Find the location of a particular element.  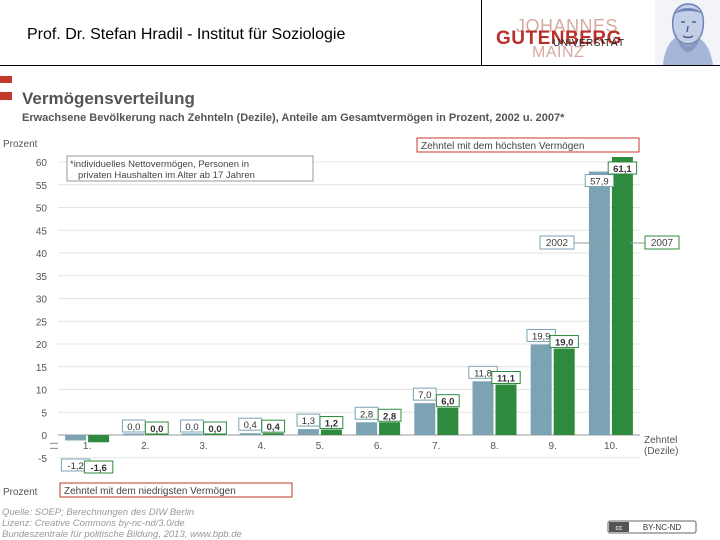

chart-title: Vermögensverteilung is located at coordinates (108, 98).